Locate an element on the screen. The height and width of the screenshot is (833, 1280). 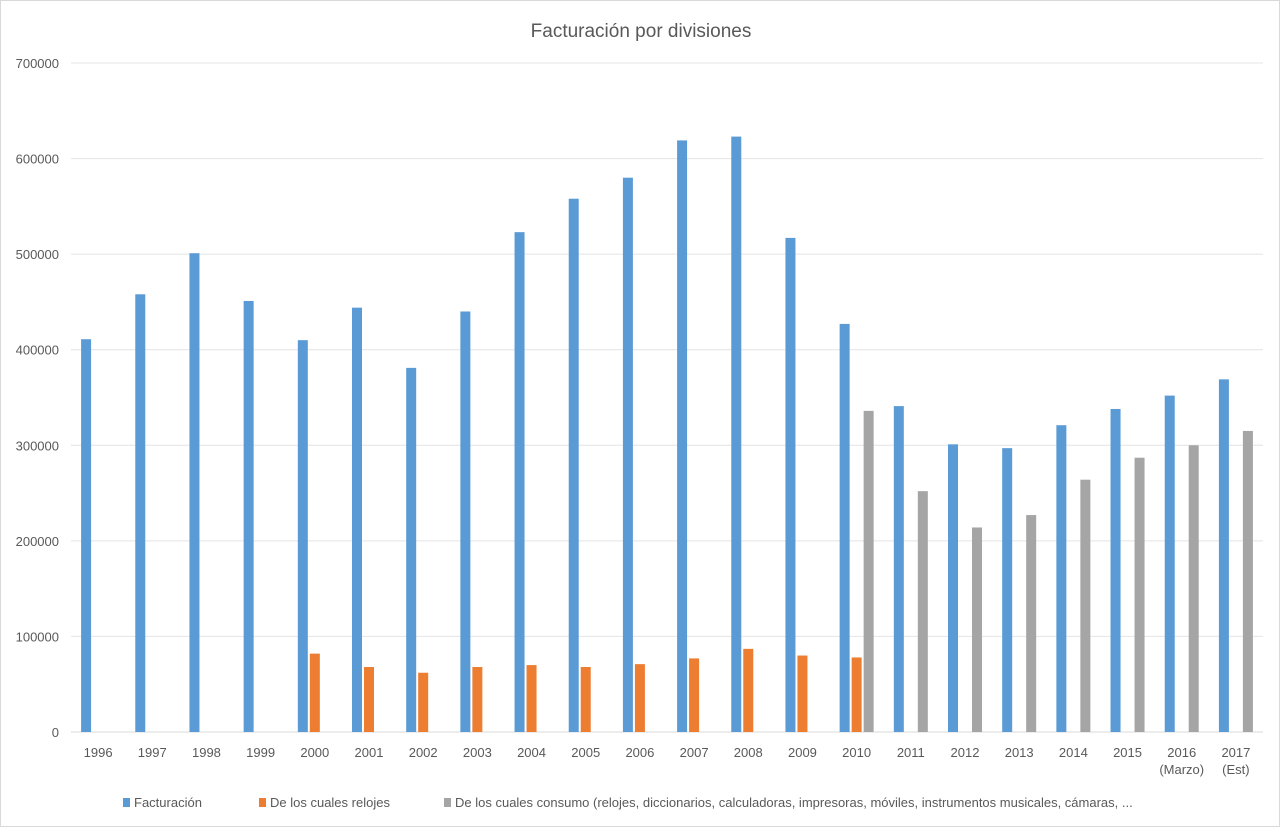
x-tick-label: 2010 is located at coordinates (856, 752).